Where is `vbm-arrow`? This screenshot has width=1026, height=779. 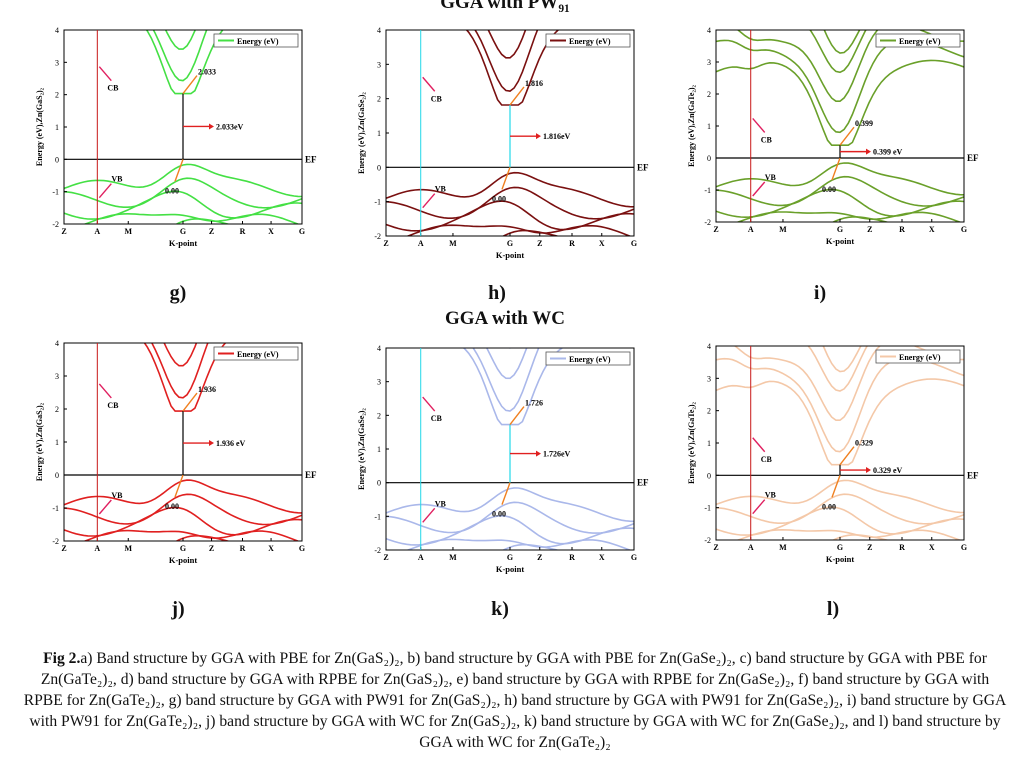 vbm-arrow is located at coordinates (836, 486).